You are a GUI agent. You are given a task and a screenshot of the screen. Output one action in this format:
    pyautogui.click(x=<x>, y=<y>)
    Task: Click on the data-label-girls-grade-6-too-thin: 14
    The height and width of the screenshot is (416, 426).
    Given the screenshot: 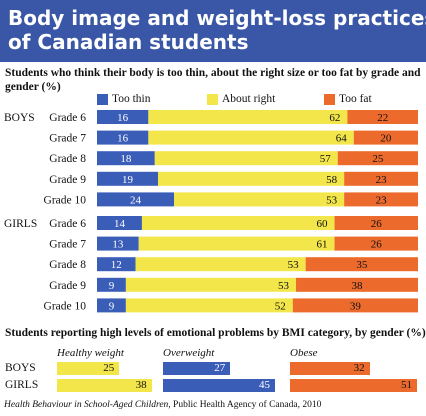 What is the action you would take?
    pyautogui.click(x=120, y=224)
    